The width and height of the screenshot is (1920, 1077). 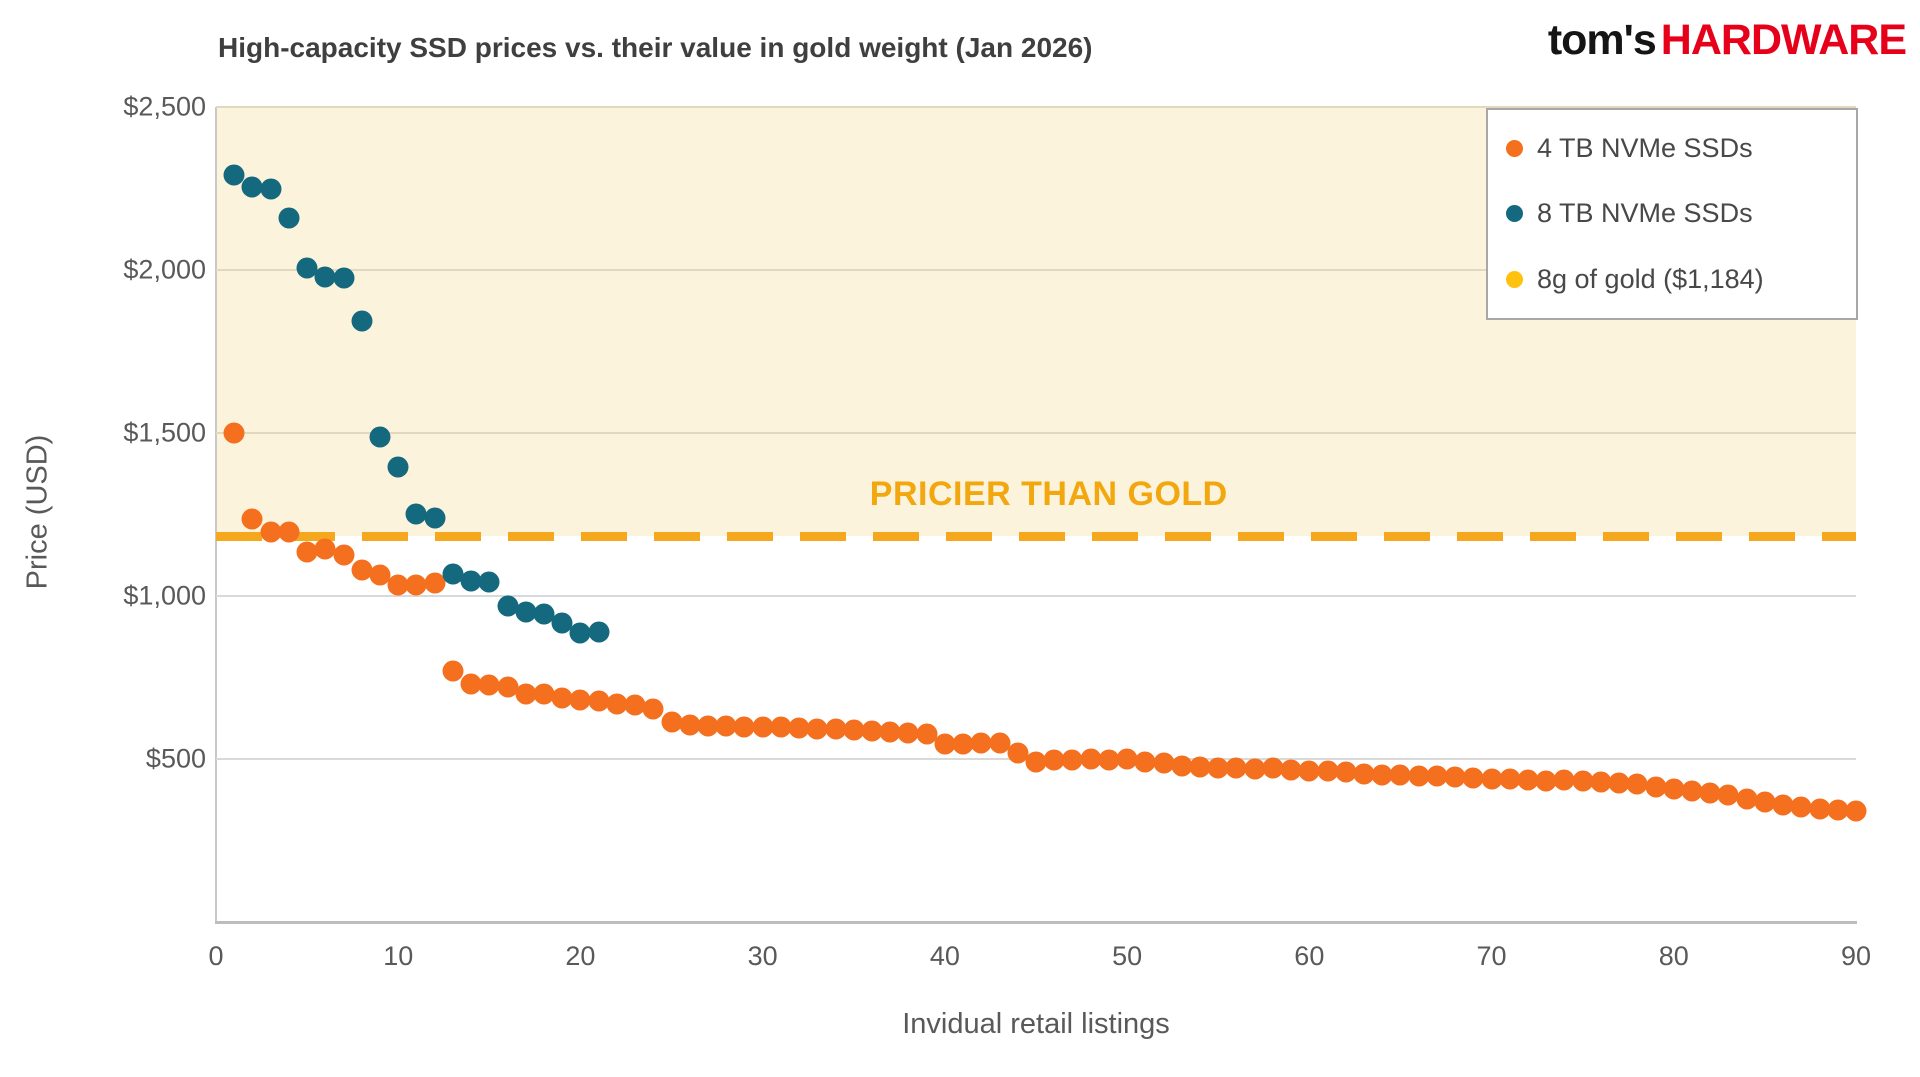 What do you see at coordinates (1650, 278) in the screenshot?
I see `legend-label-gold: 8g of gold ($1,184)` at bounding box center [1650, 278].